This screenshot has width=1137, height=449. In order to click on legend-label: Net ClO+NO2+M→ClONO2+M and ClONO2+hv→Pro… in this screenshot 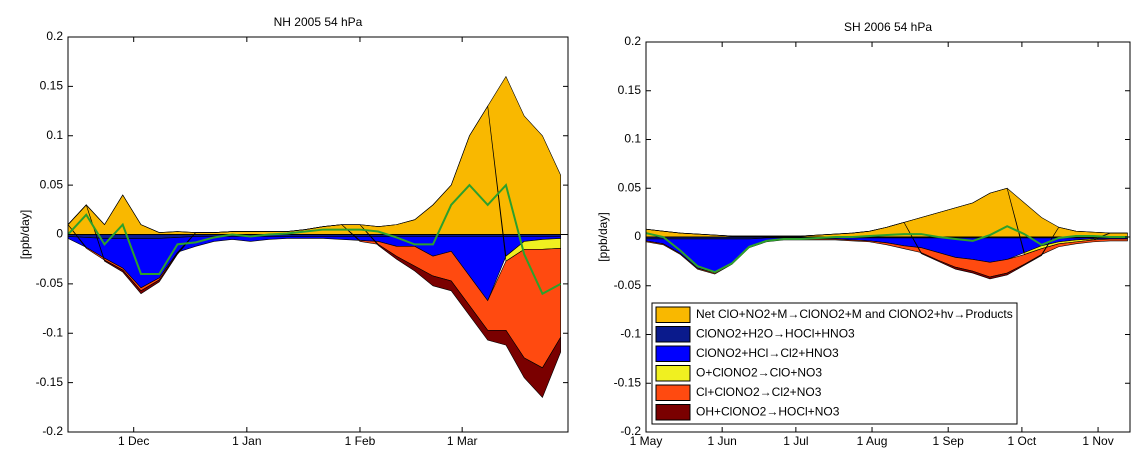, I will do `click(854, 314)`.